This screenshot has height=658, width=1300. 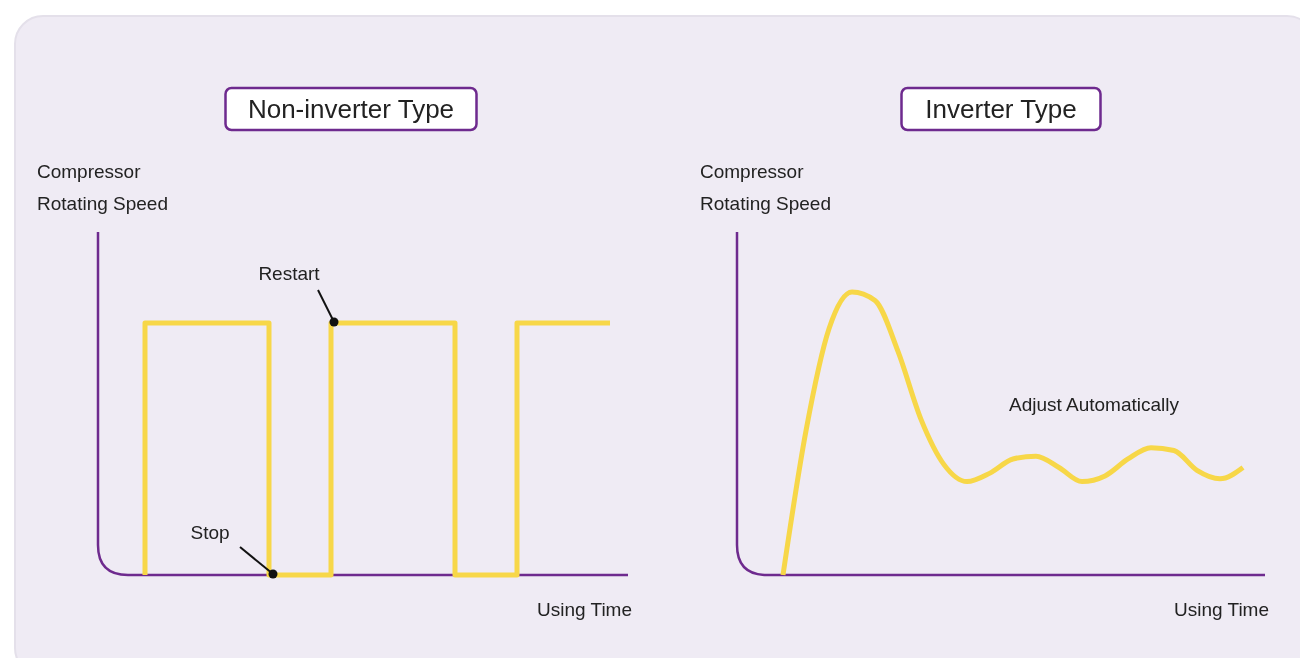 I want to click on annotation: Stop, so click(x=210, y=532).